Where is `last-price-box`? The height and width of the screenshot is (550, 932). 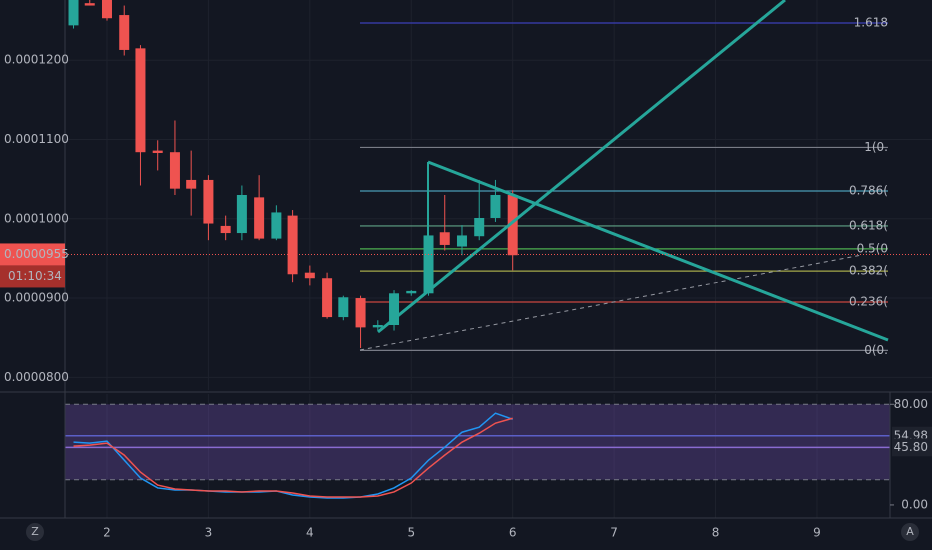
last-price-box is located at coordinates (32, 254).